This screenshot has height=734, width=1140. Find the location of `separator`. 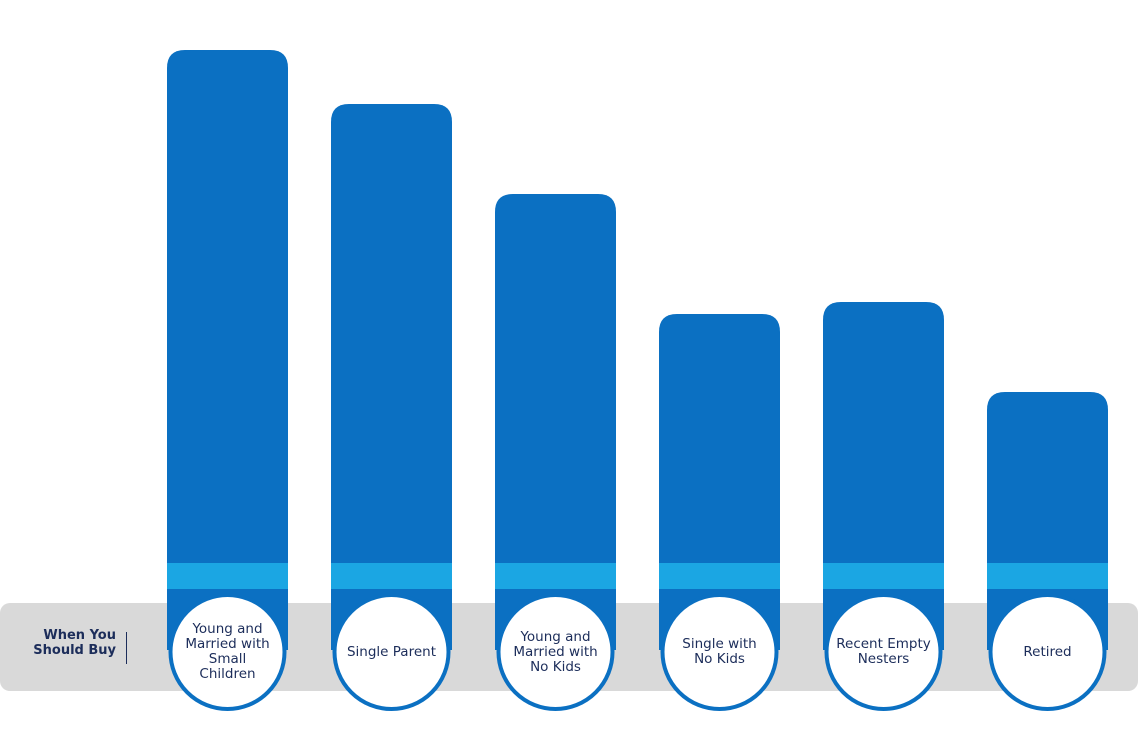

separator is located at coordinates (126, 648).